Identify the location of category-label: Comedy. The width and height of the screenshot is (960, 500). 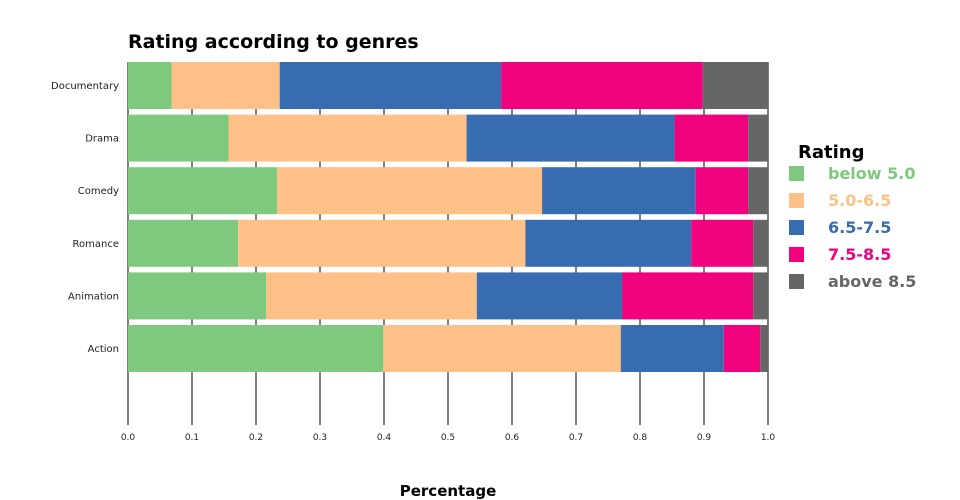
(98, 191).